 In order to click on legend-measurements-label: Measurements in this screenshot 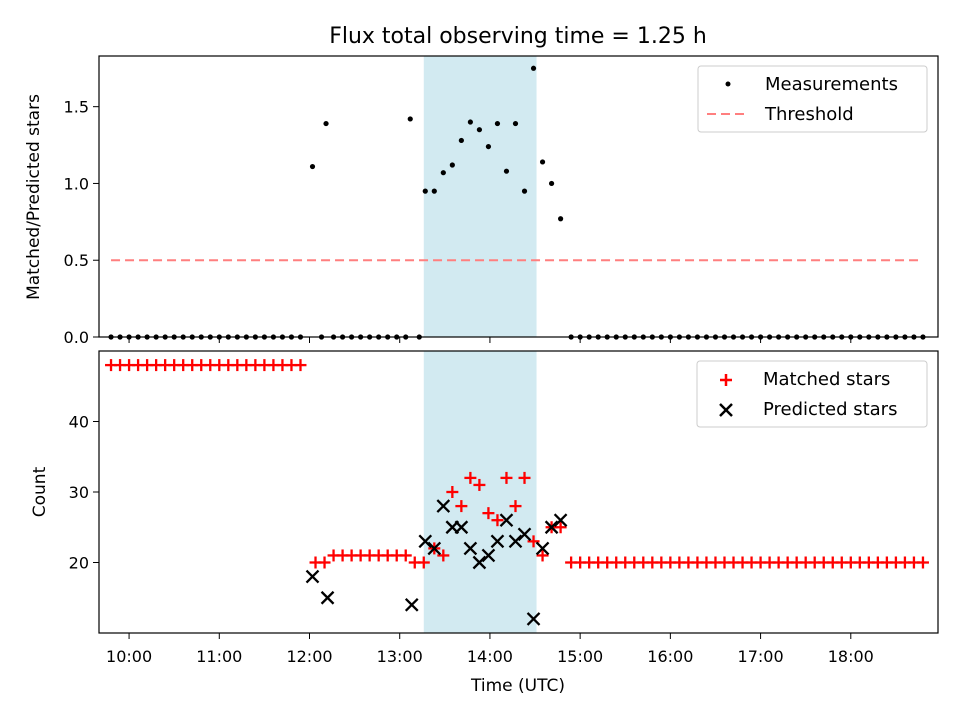, I will do `click(831, 84)`.